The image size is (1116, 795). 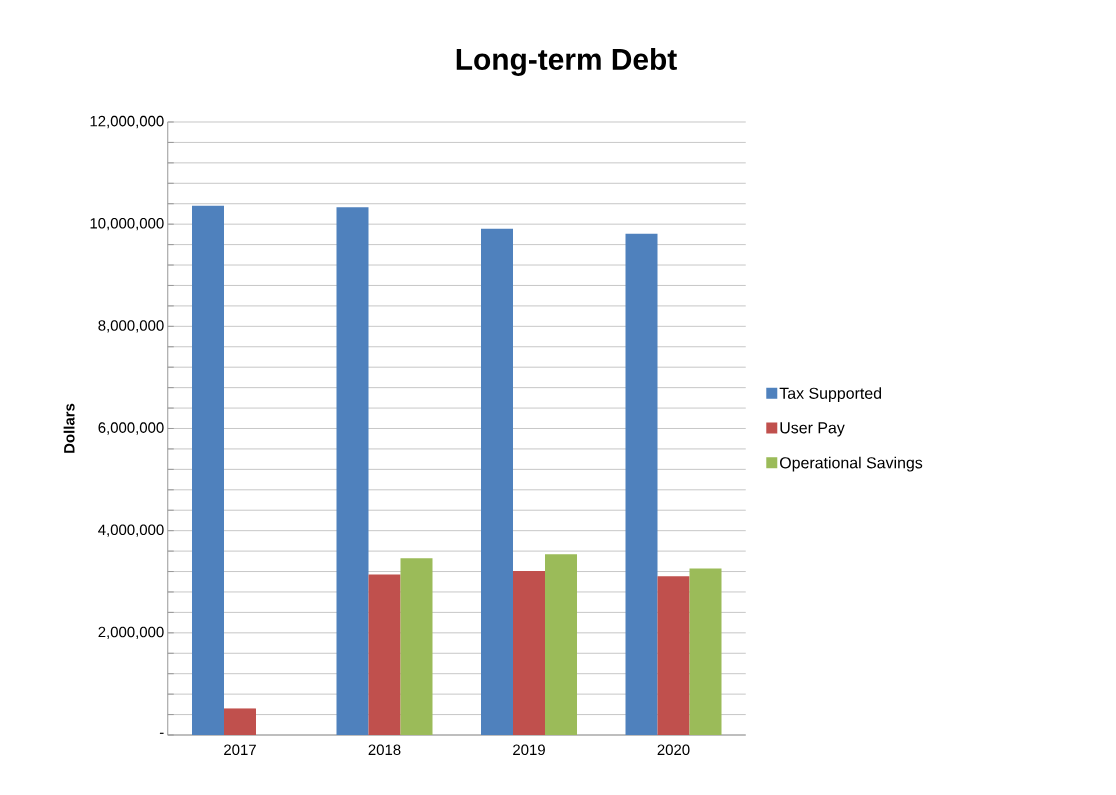 What do you see at coordinates (830, 395) in the screenshot?
I see `legend-label: Tax Supported` at bounding box center [830, 395].